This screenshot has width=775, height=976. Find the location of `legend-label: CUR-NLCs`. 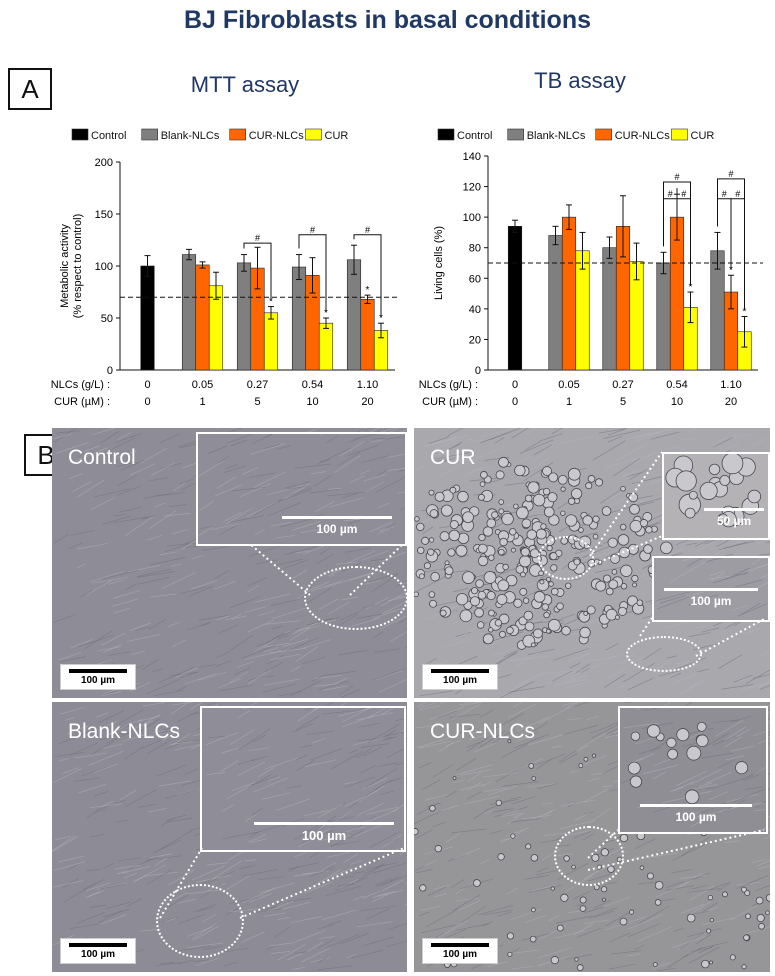

legend-label: CUR-NLCs is located at coordinates (277, 136).